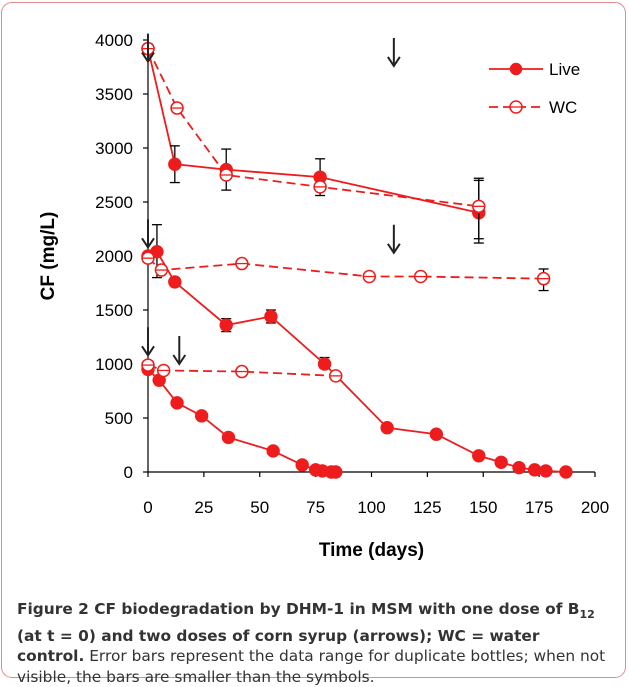  What do you see at coordinates (48, 256) in the screenshot?
I see `y-axis-title: CF (mg/L)` at bounding box center [48, 256].